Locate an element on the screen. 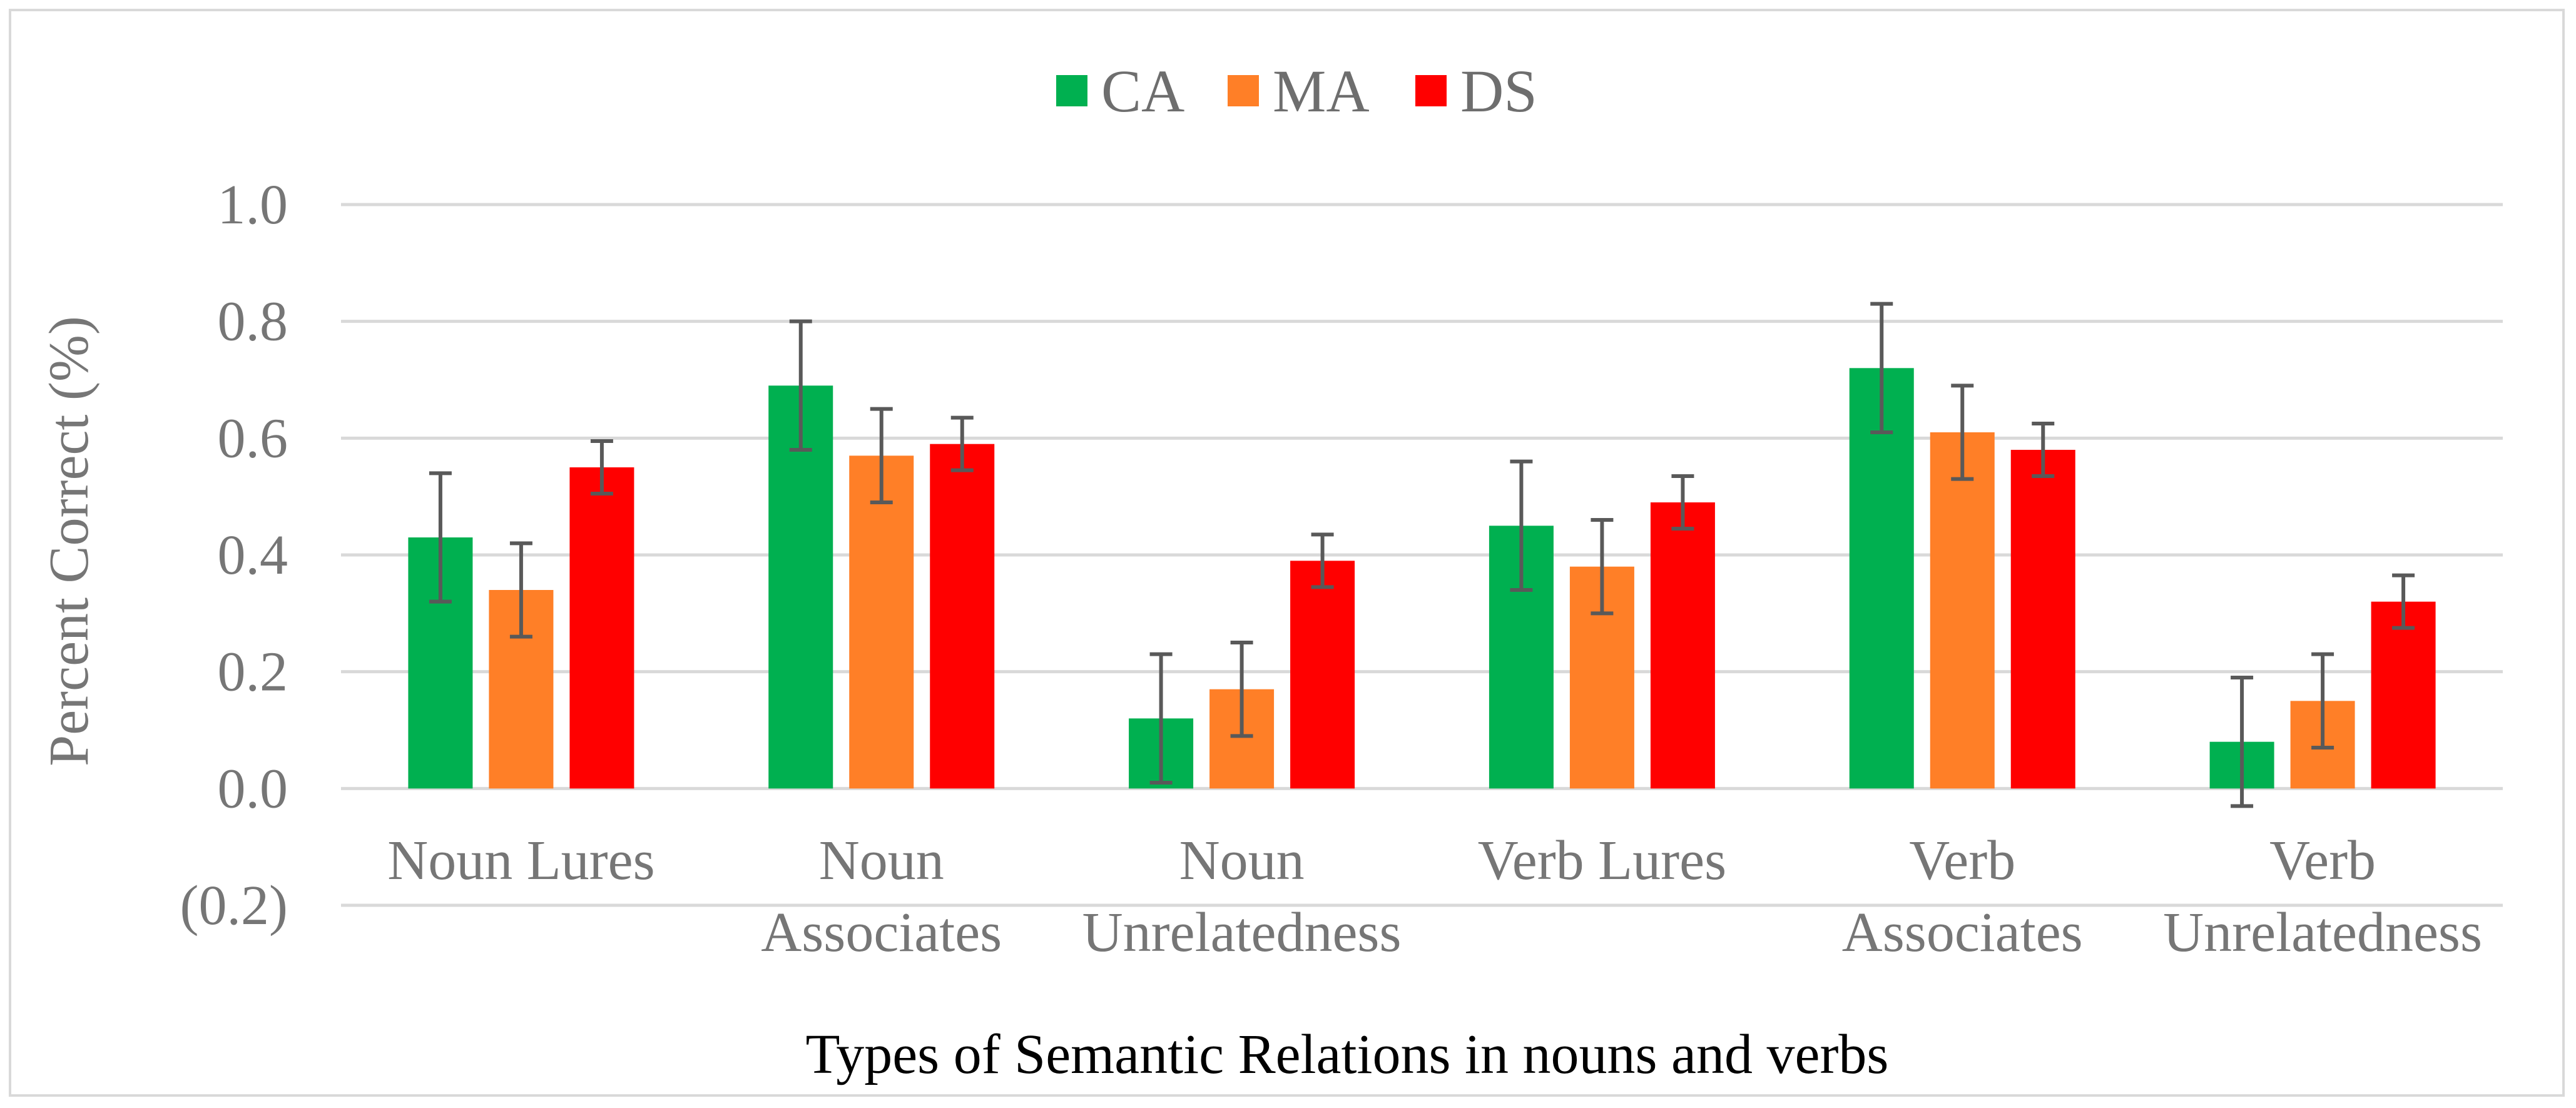 This screenshot has height=1108, width=2576. legend-label: DS is located at coordinates (1499, 92).